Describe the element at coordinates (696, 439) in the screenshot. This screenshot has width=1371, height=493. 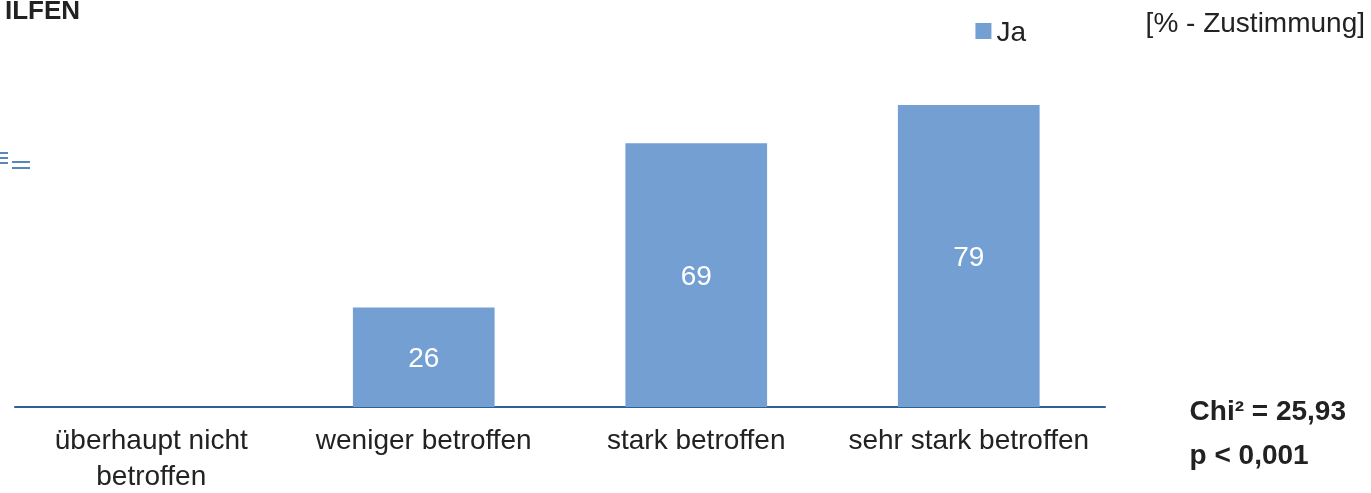
I see `x-tick-label: stark betroffen` at that location.